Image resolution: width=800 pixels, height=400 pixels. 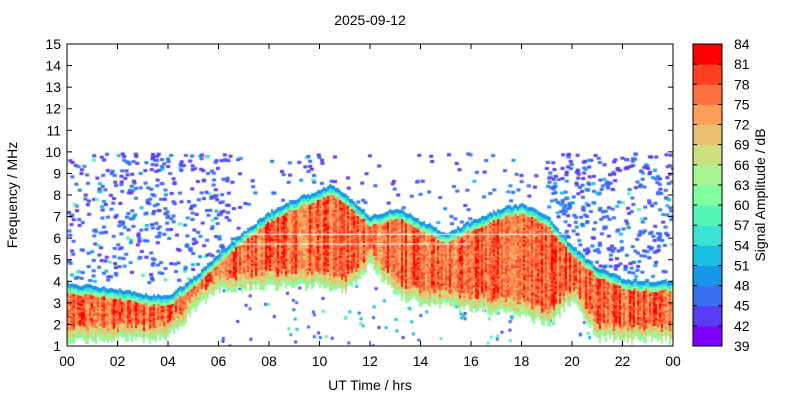 What do you see at coordinates (57, 324) in the screenshot?
I see `y-tick-label: 2` at bounding box center [57, 324].